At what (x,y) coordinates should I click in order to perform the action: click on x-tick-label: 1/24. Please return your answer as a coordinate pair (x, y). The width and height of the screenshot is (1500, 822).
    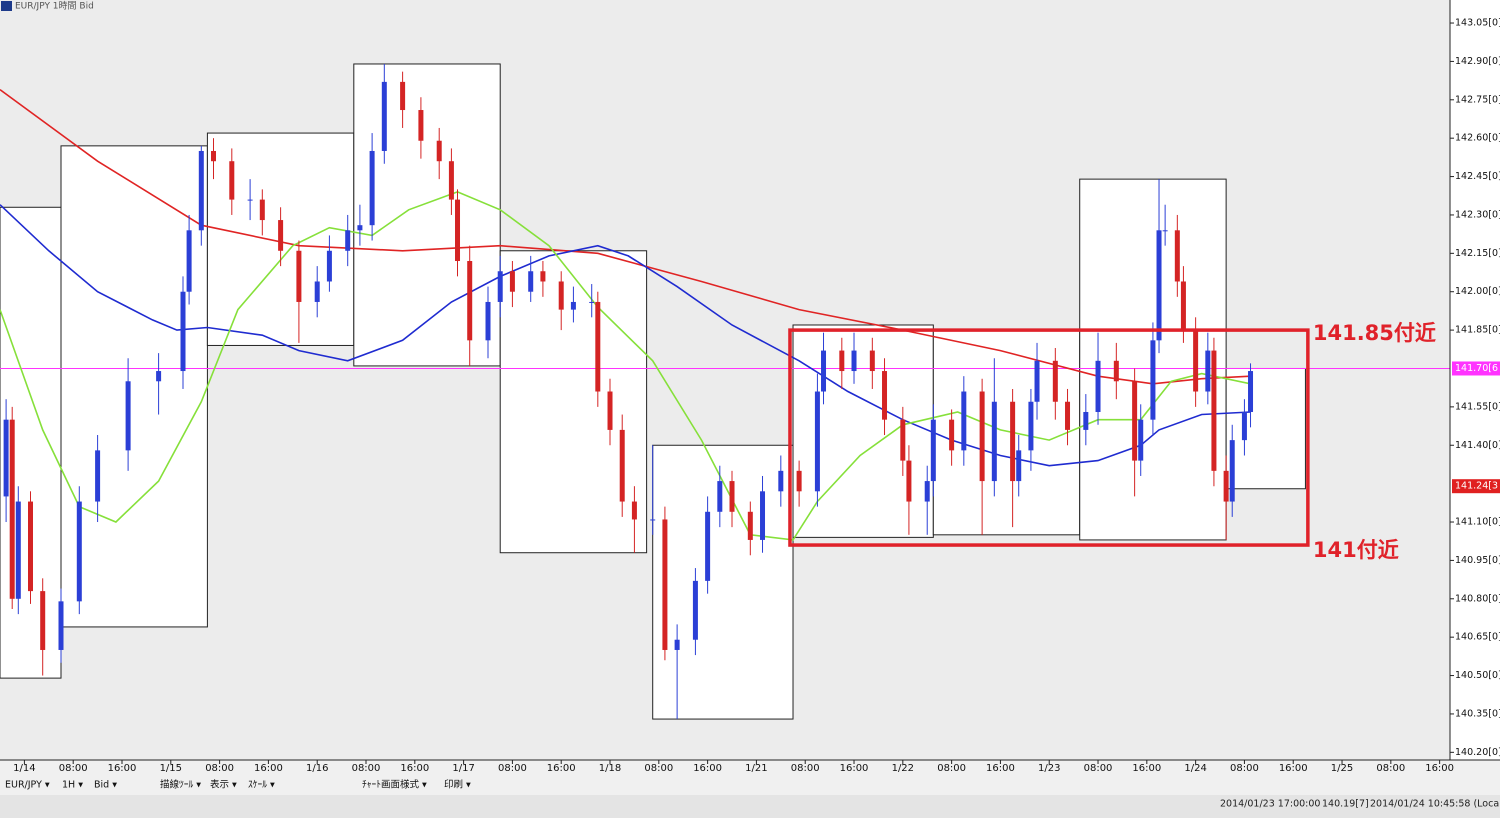
    Looking at the image, I should click on (1195, 768).